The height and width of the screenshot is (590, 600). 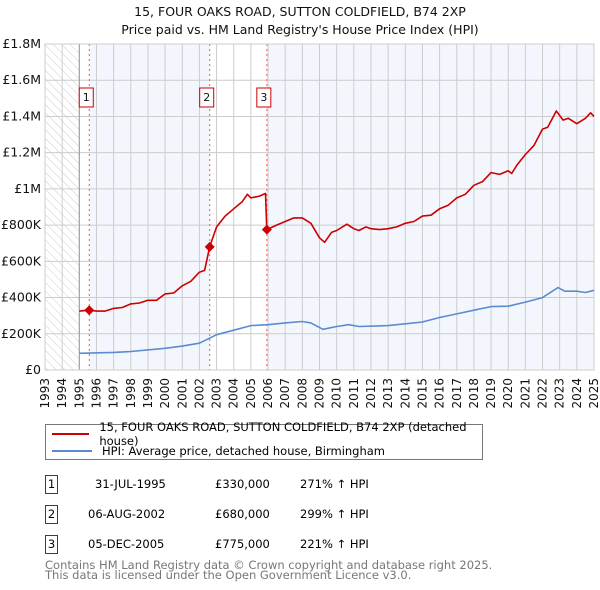 What do you see at coordinates (234, 393) in the screenshot?
I see `x-tick-label: 2004` at bounding box center [234, 393].